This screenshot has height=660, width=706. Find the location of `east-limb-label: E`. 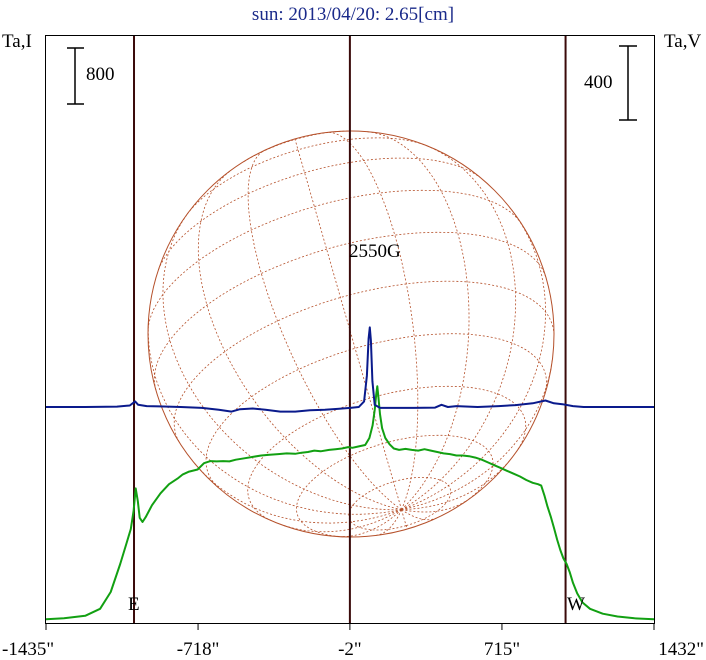

east-limb-label: E is located at coordinates (134, 604).